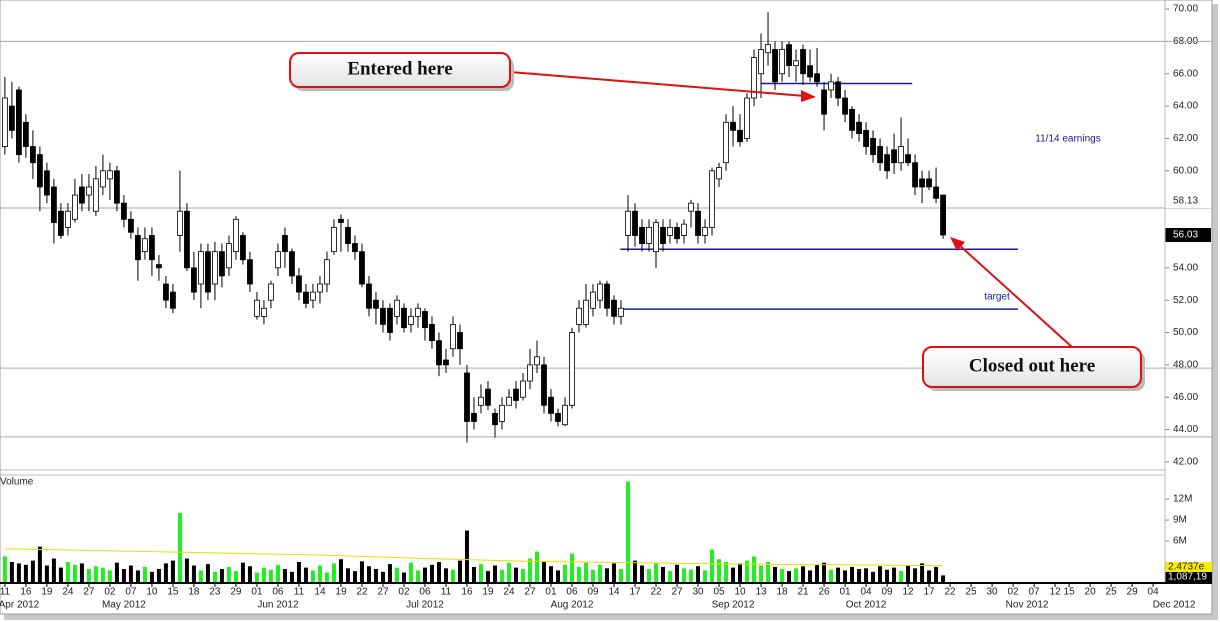 This screenshot has height=622, width=1220. I want to click on volume-label-box, so click(1188, 577).